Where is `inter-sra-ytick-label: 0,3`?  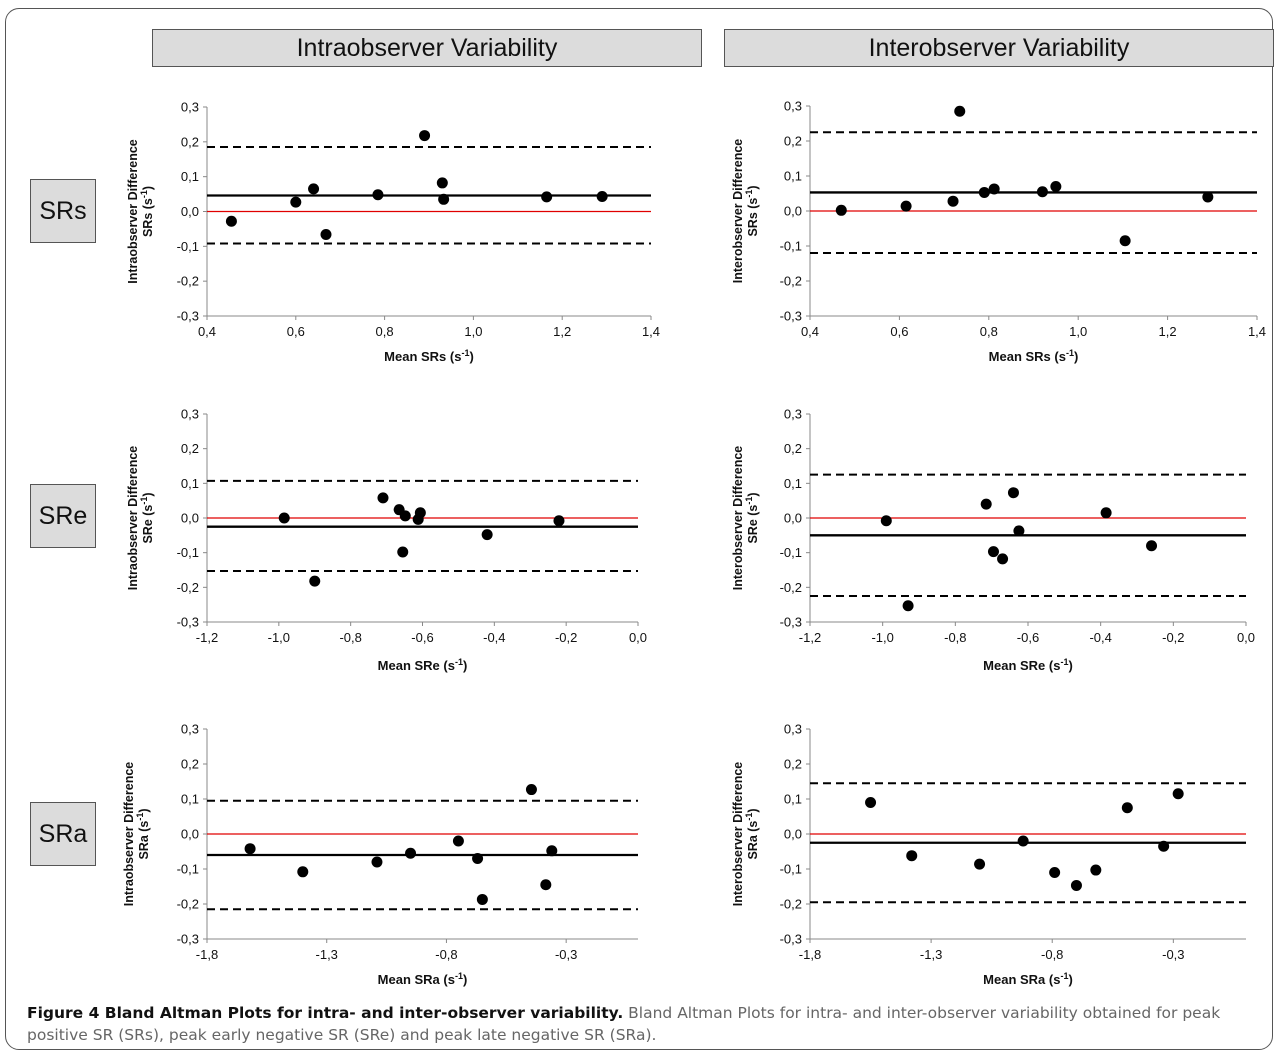
inter-sra-ytick-label: 0,3 is located at coordinates (793, 729).